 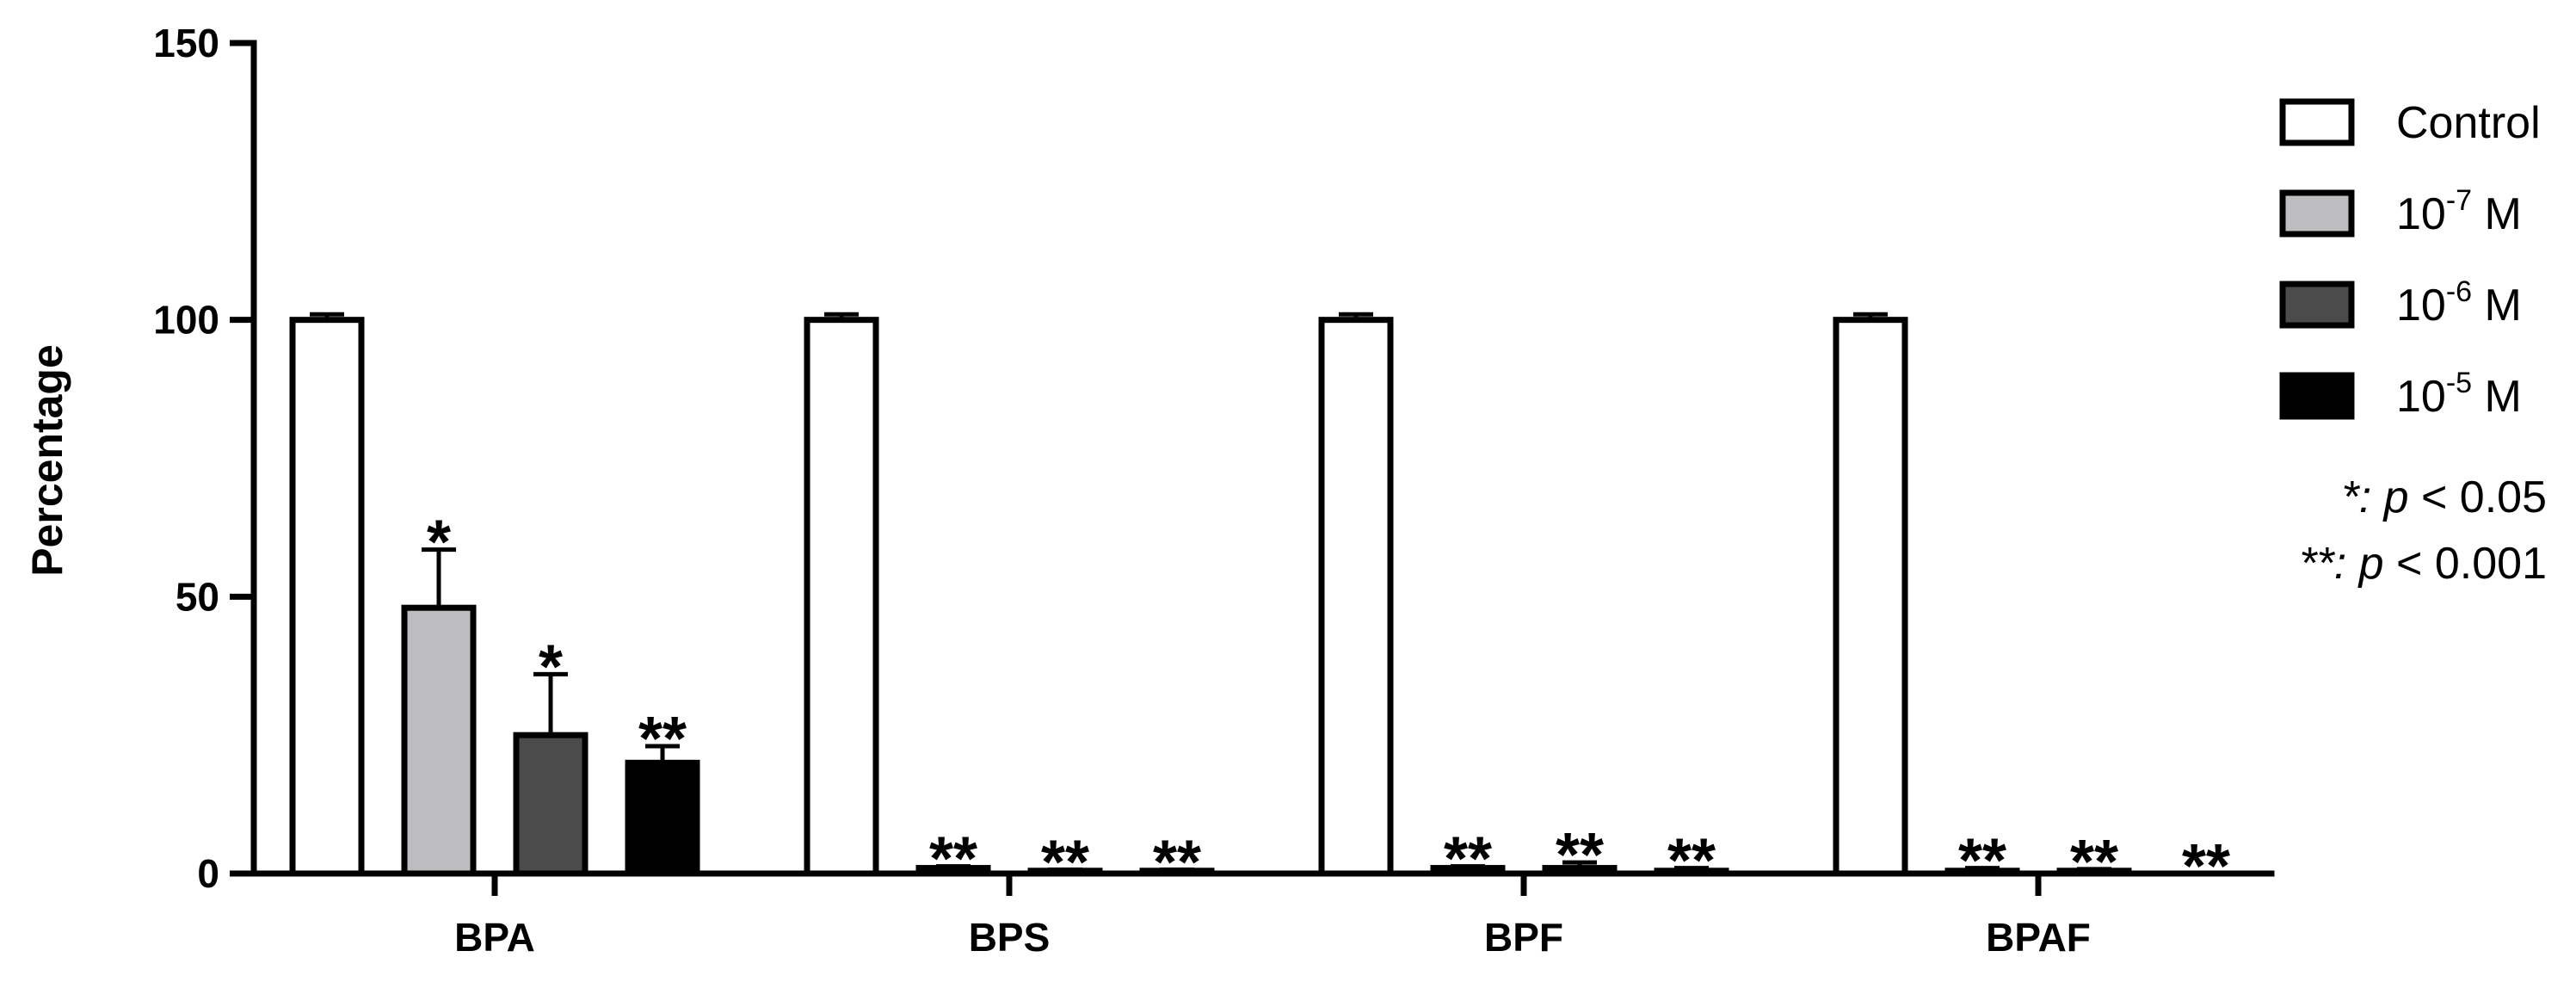 I want to click on legend-label: 10-5 M, so click(x=2459, y=394).